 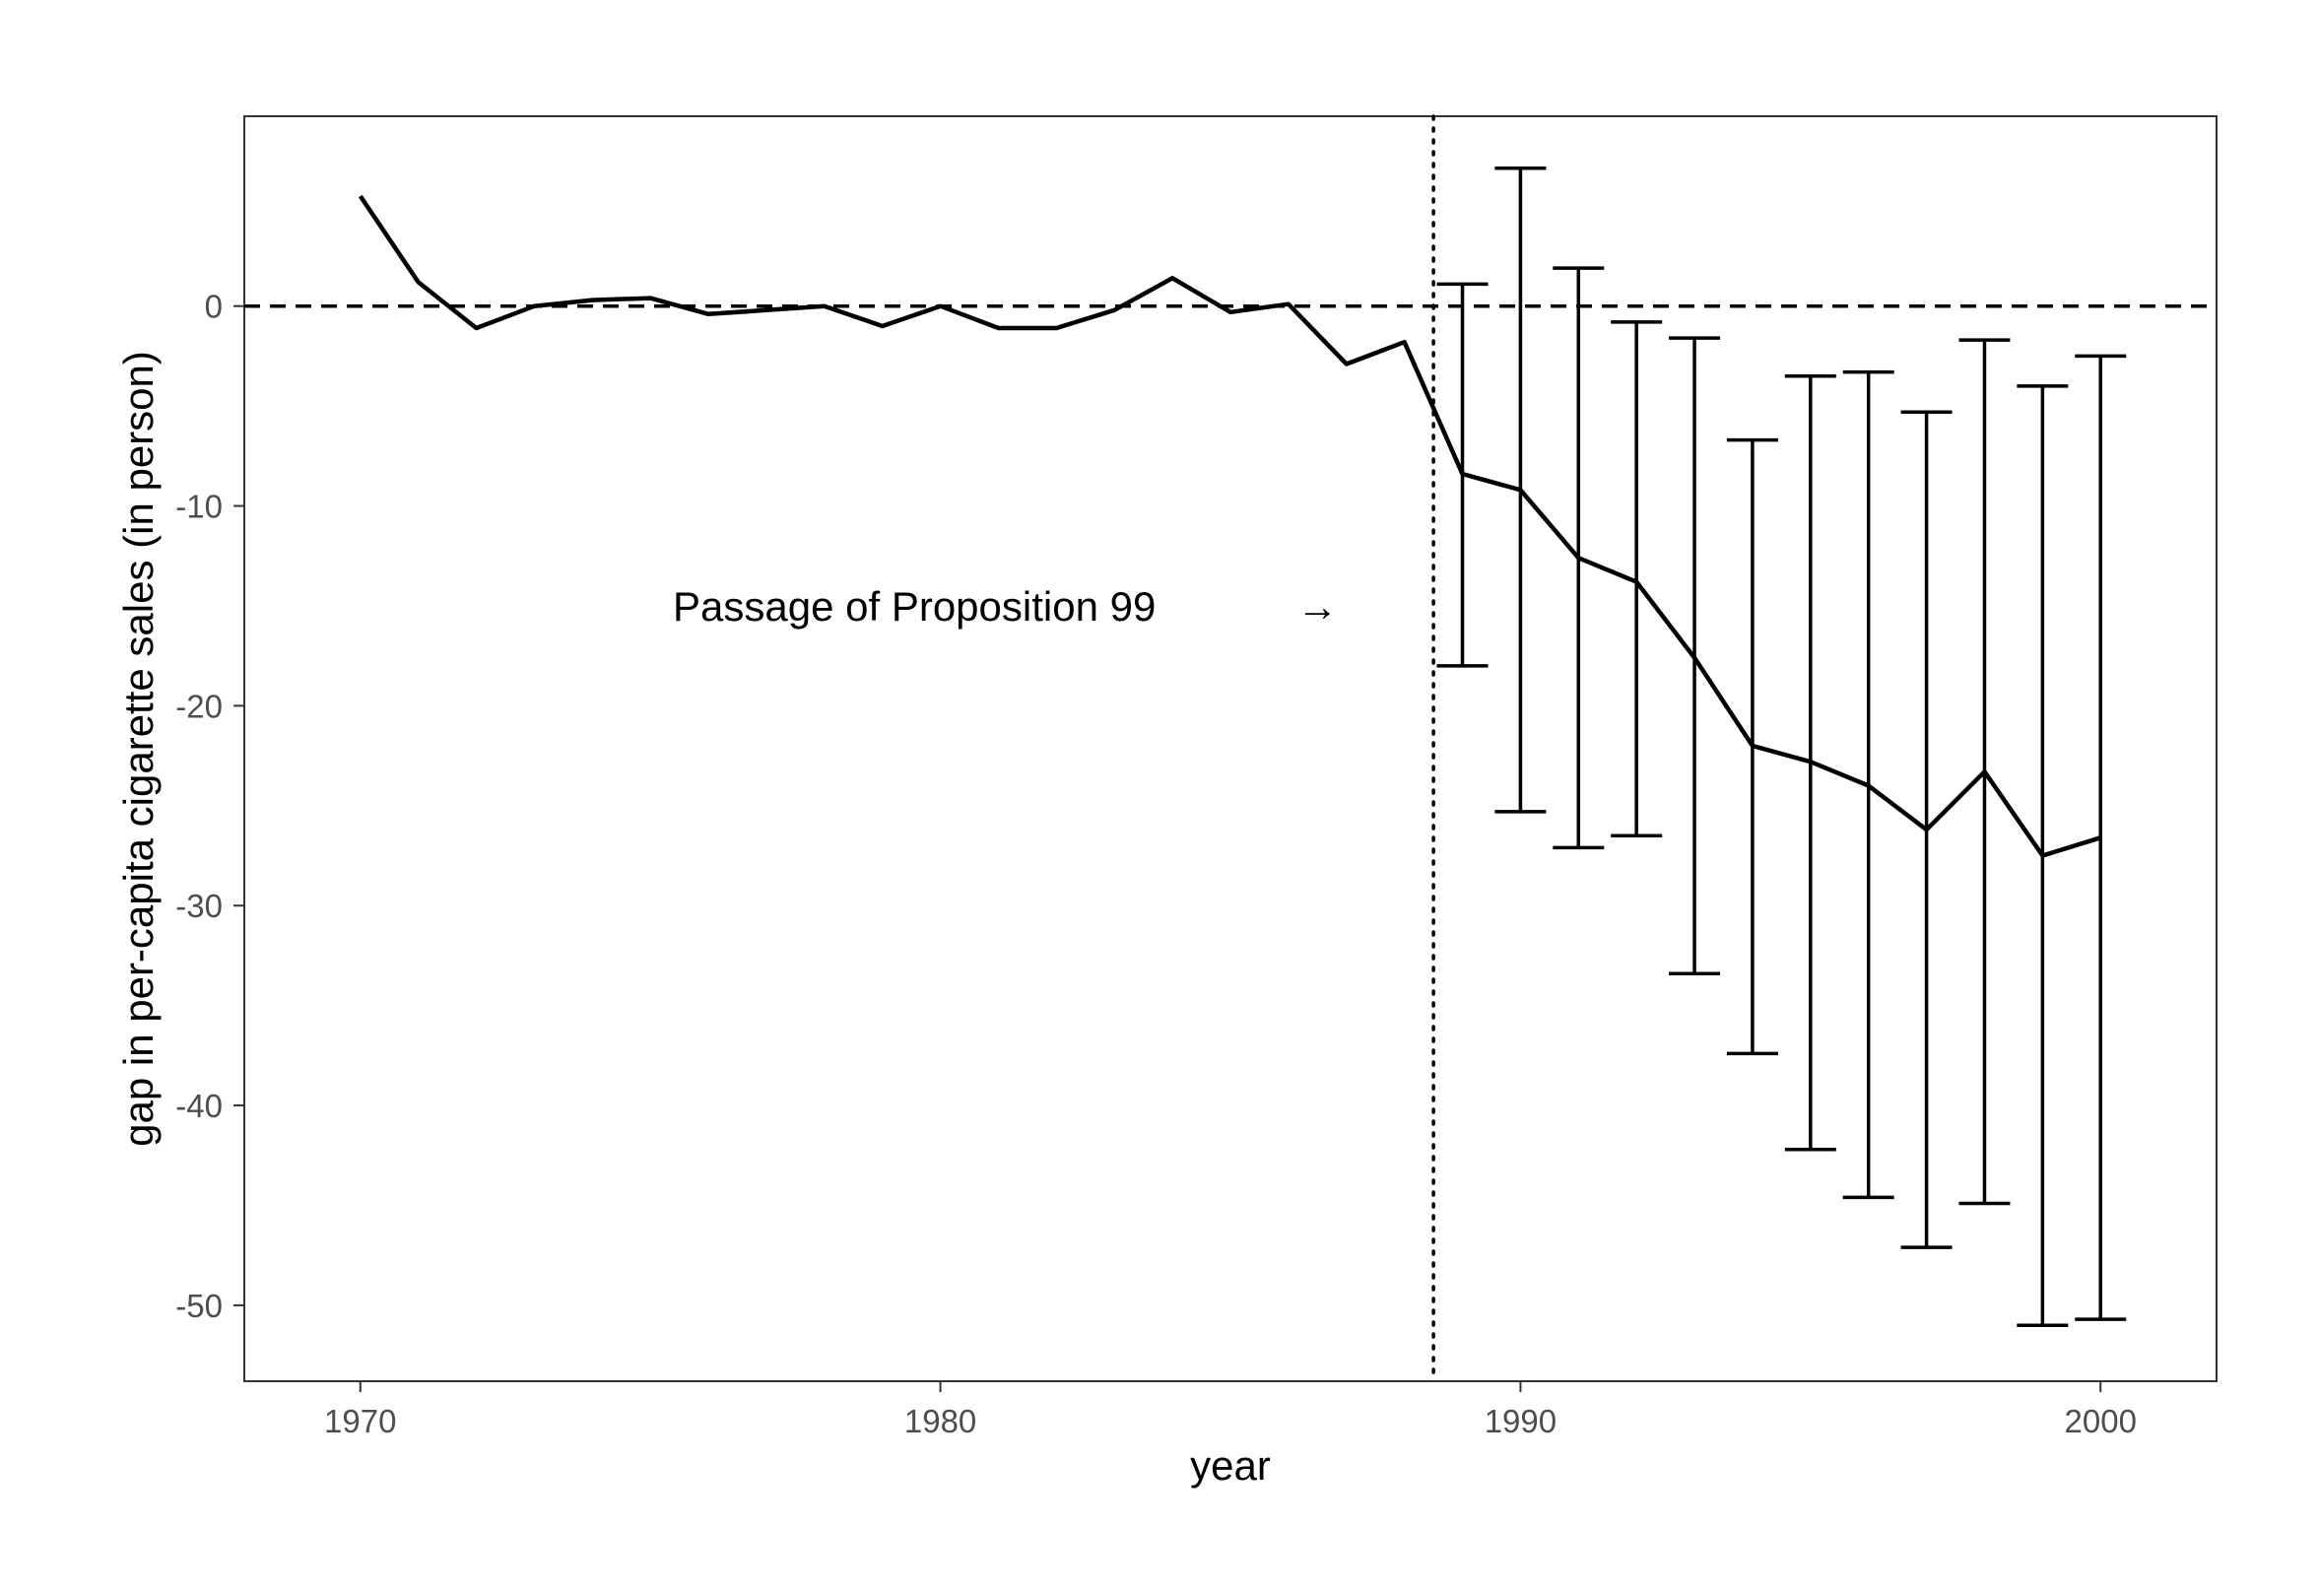 What do you see at coordinates (199, 706) in the screenshot?
I see `y-tick-label: -20` at bounding box center [199, 706].